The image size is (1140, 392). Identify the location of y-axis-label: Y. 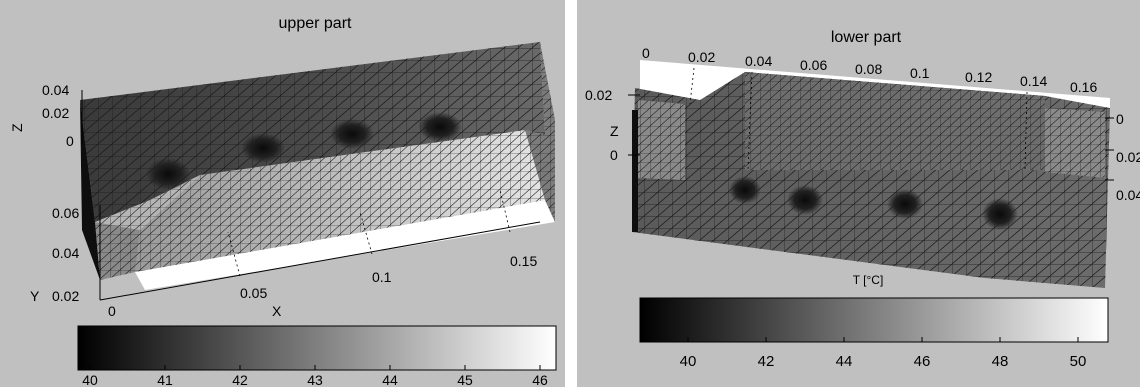
(35, 296).